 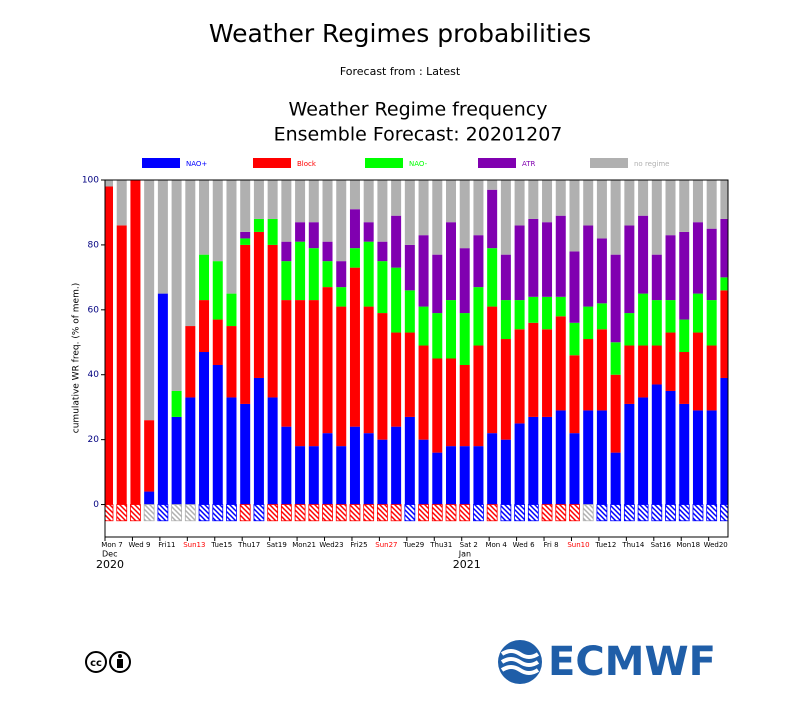 What do you see at coordinates (90, 181) in the screenshot?
I see `y-tick-label: 100` at bounding box center [90, 181].